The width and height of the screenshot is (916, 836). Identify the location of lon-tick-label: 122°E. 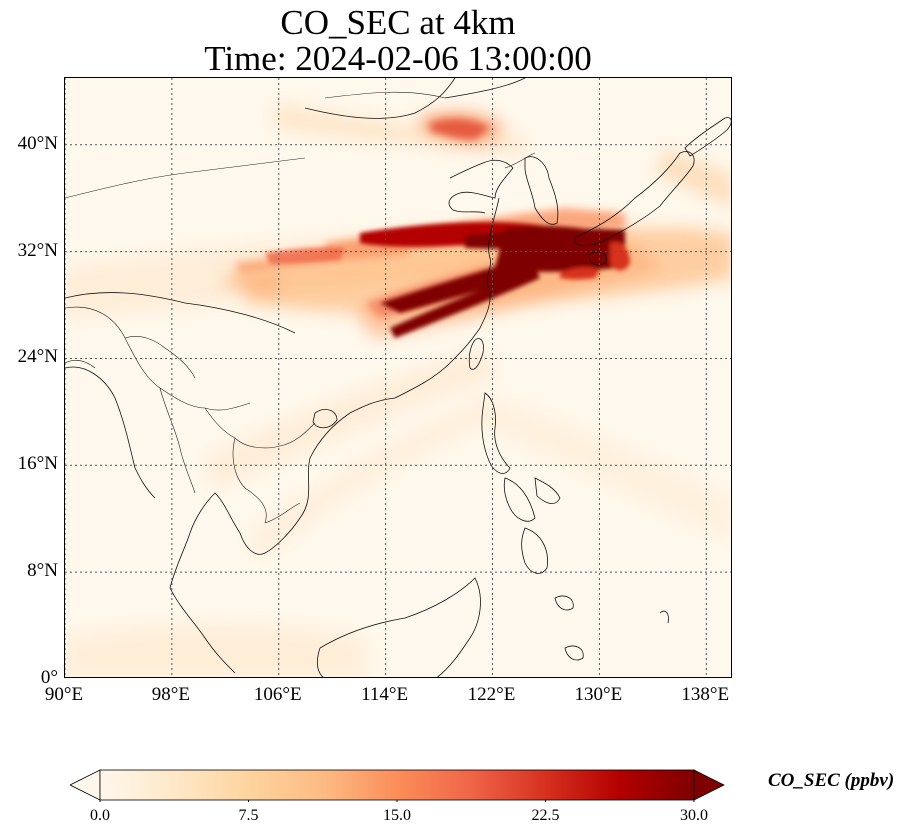
(491, 694).